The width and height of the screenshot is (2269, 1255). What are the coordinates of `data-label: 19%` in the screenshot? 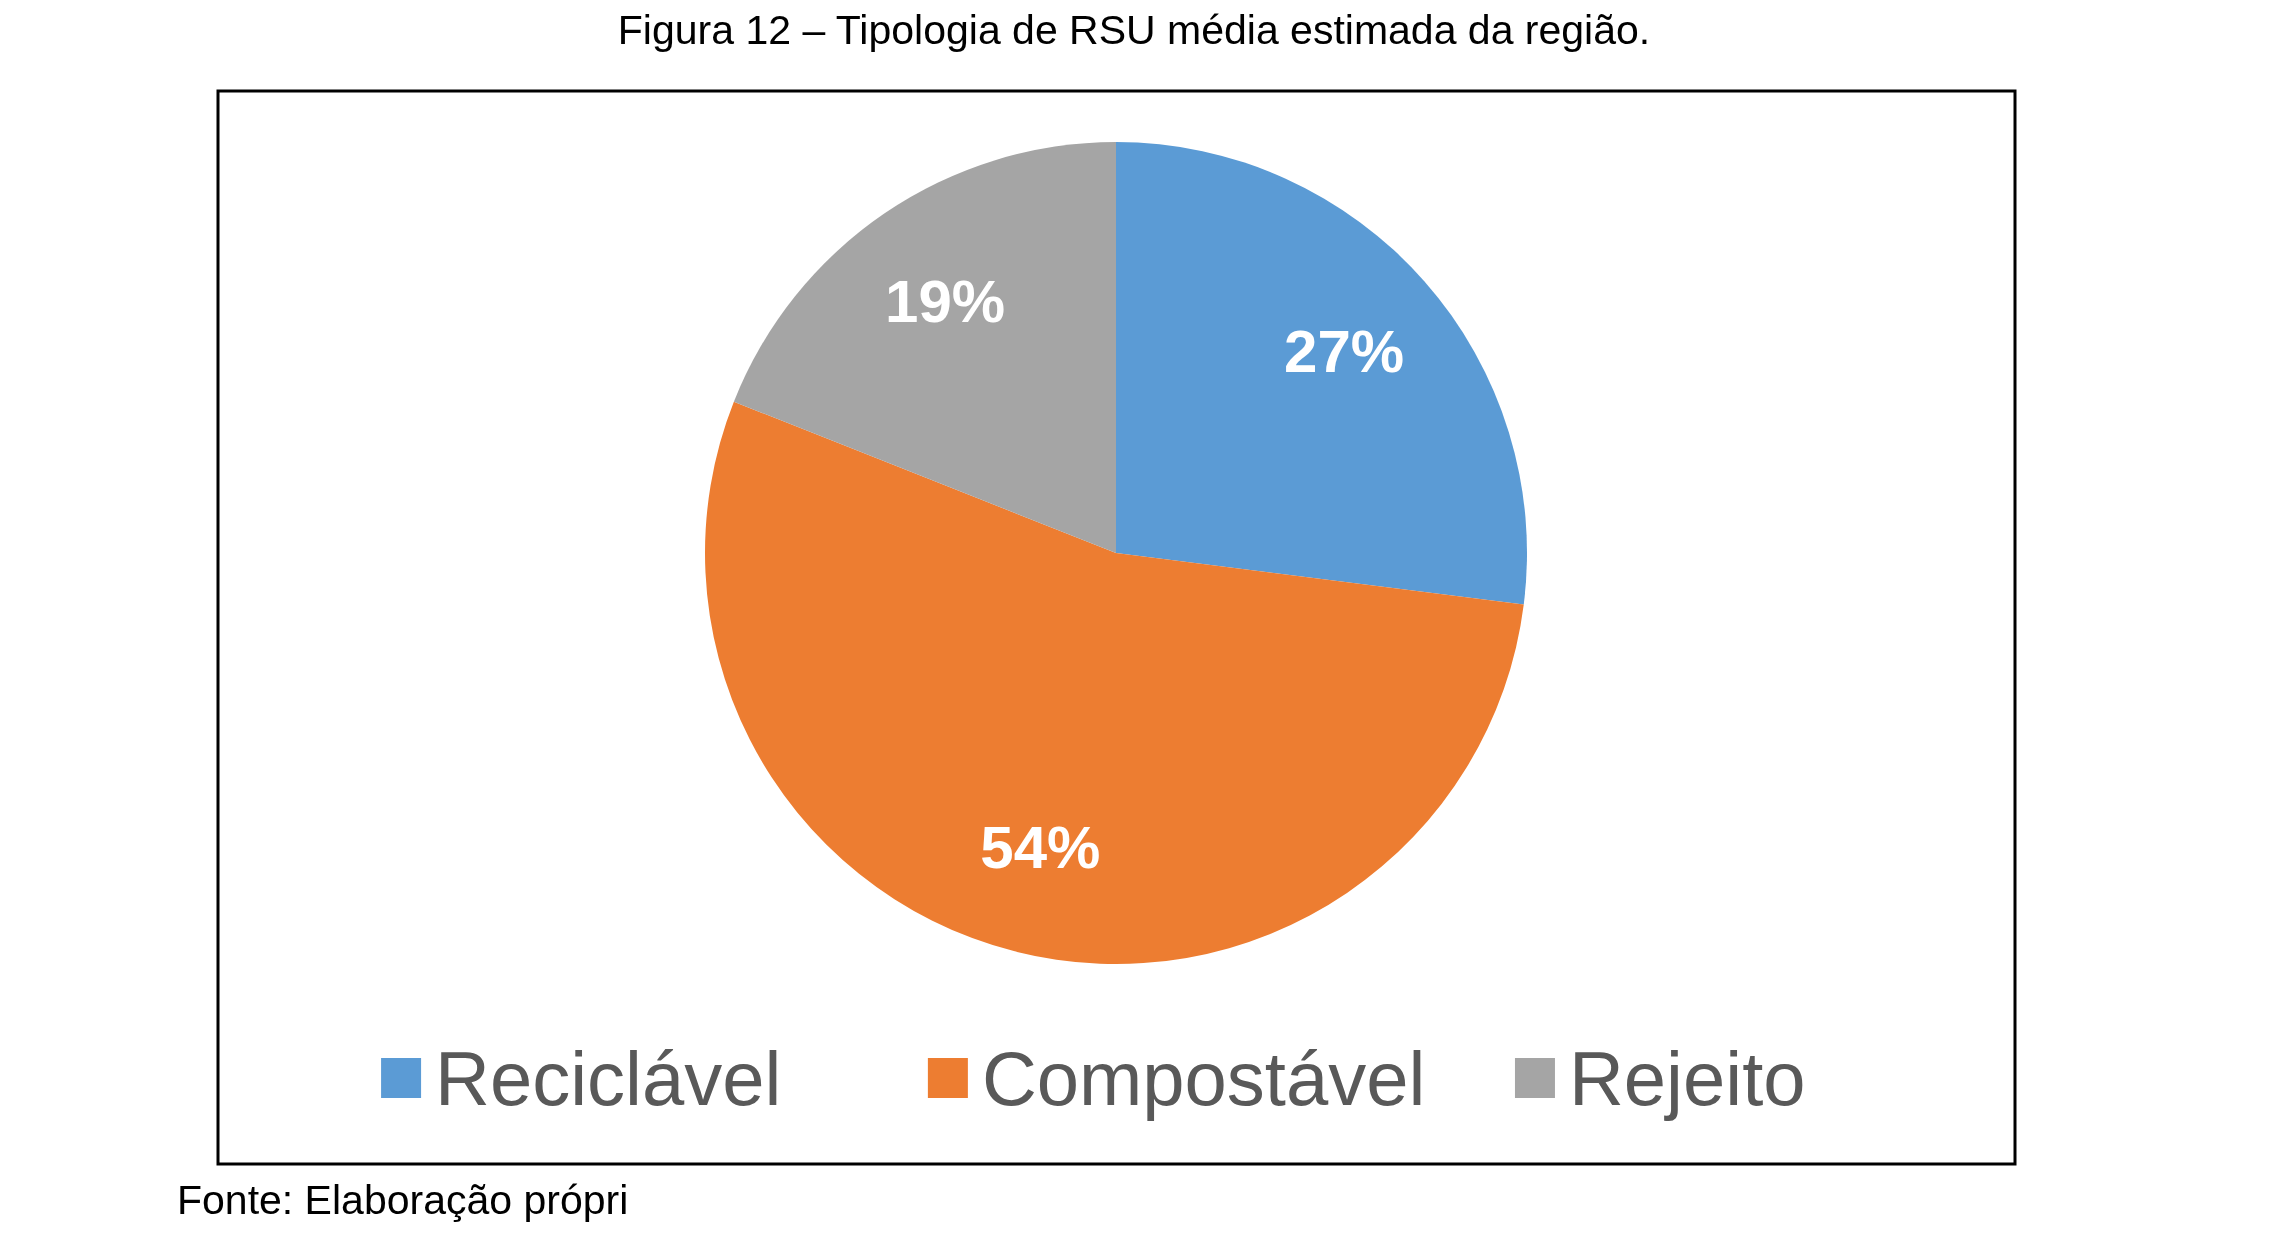 It's located at (945, 301).